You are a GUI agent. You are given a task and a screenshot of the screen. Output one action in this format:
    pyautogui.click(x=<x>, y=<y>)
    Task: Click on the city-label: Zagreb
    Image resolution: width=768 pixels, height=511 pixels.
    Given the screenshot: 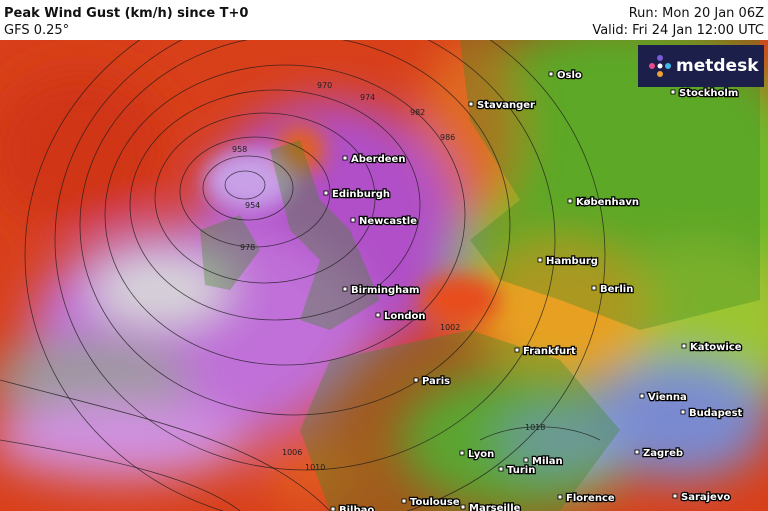 What is the action you would take?
    pyautogui.click(x=663, y=453)
    